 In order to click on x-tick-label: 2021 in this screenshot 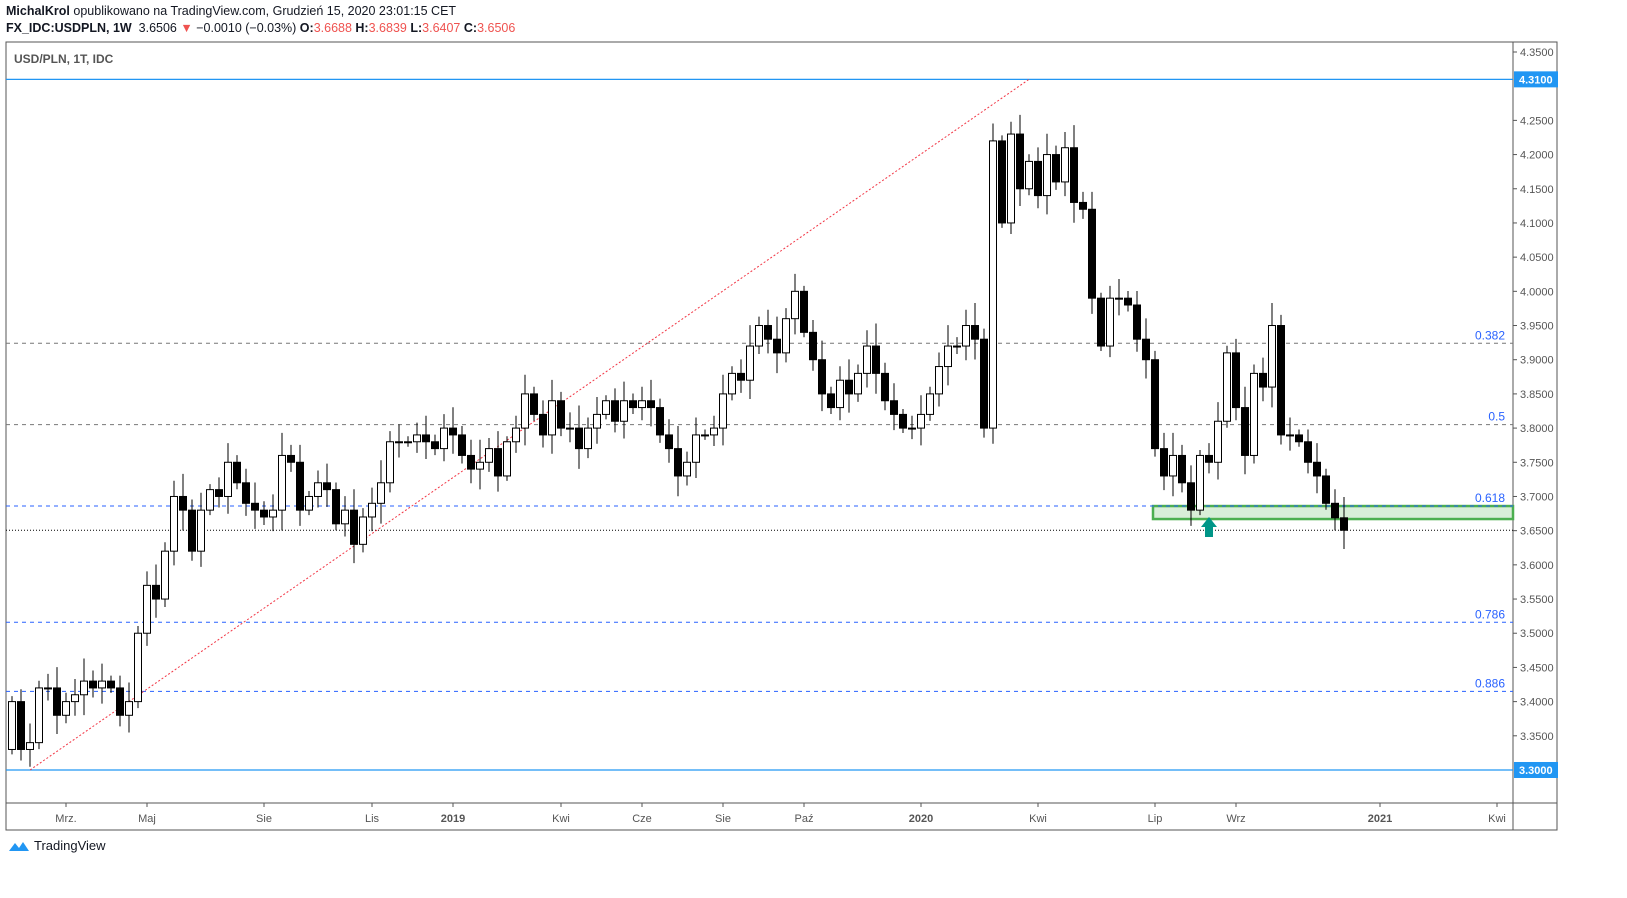, I will do `click(1380, 819)`.